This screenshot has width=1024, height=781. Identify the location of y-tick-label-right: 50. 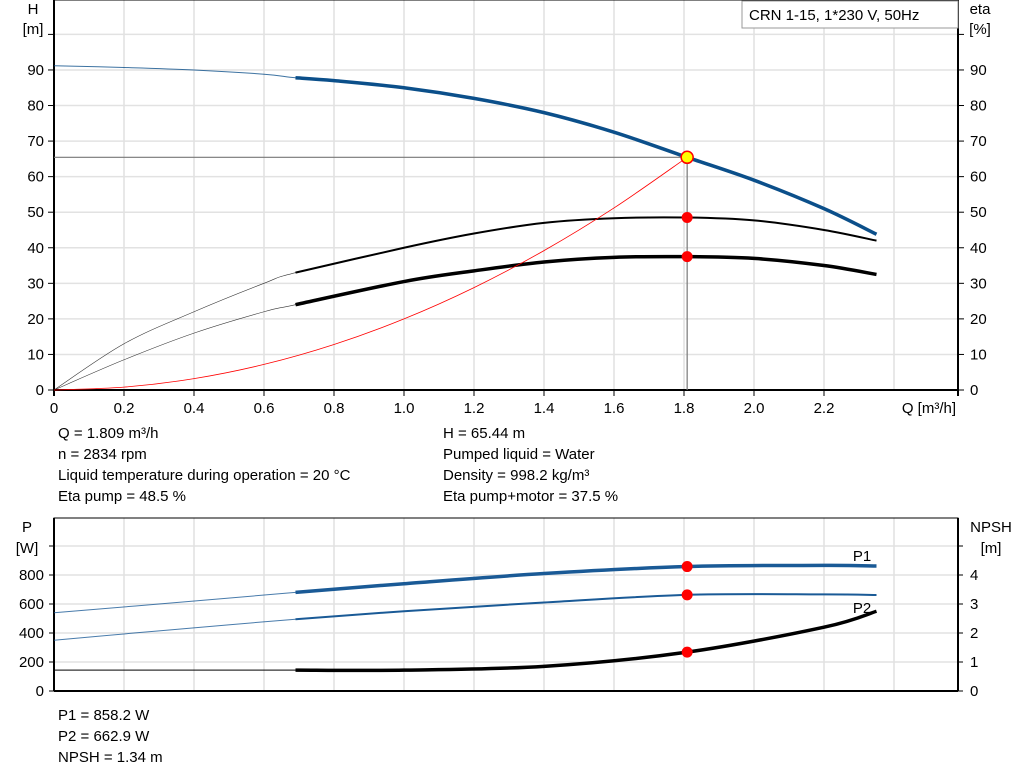
(978, 212).